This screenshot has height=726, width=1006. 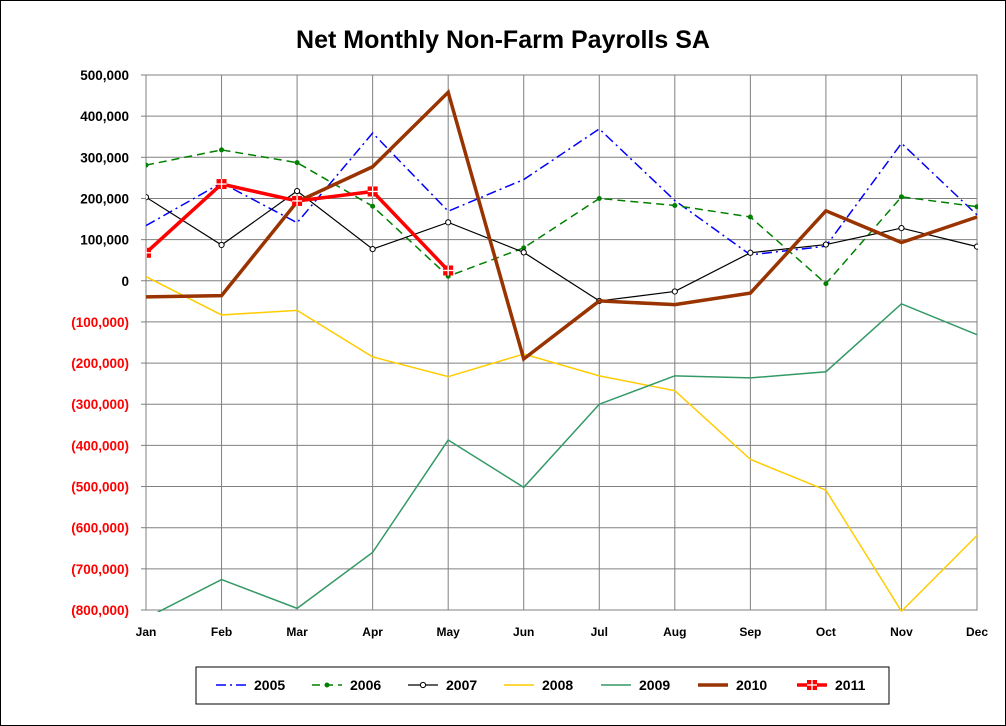 I want to click on legend-label-2011: 2011, so click(x=850, y=685).